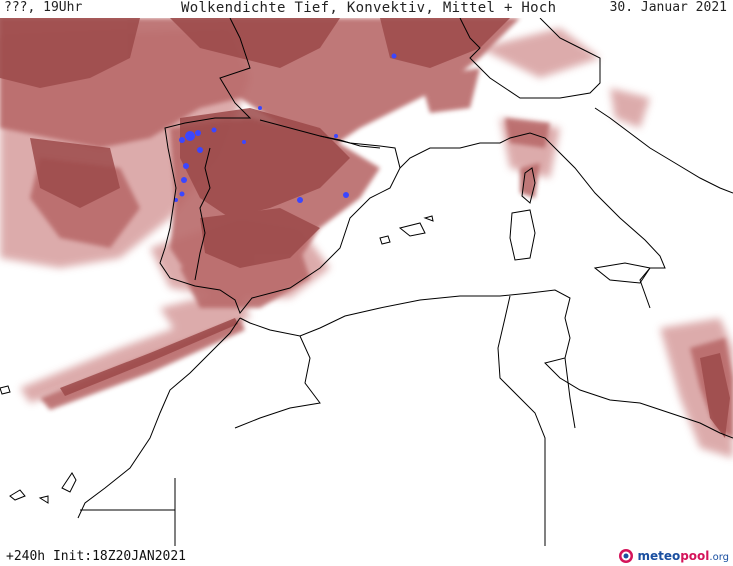 The width and height of the screenshot is (733, 566). What do you see at coordinates (96, 556) in the screenshot?
I see `model-run-label: +240h Init:18Z20JAN2021` at bounding box center [96, 556].